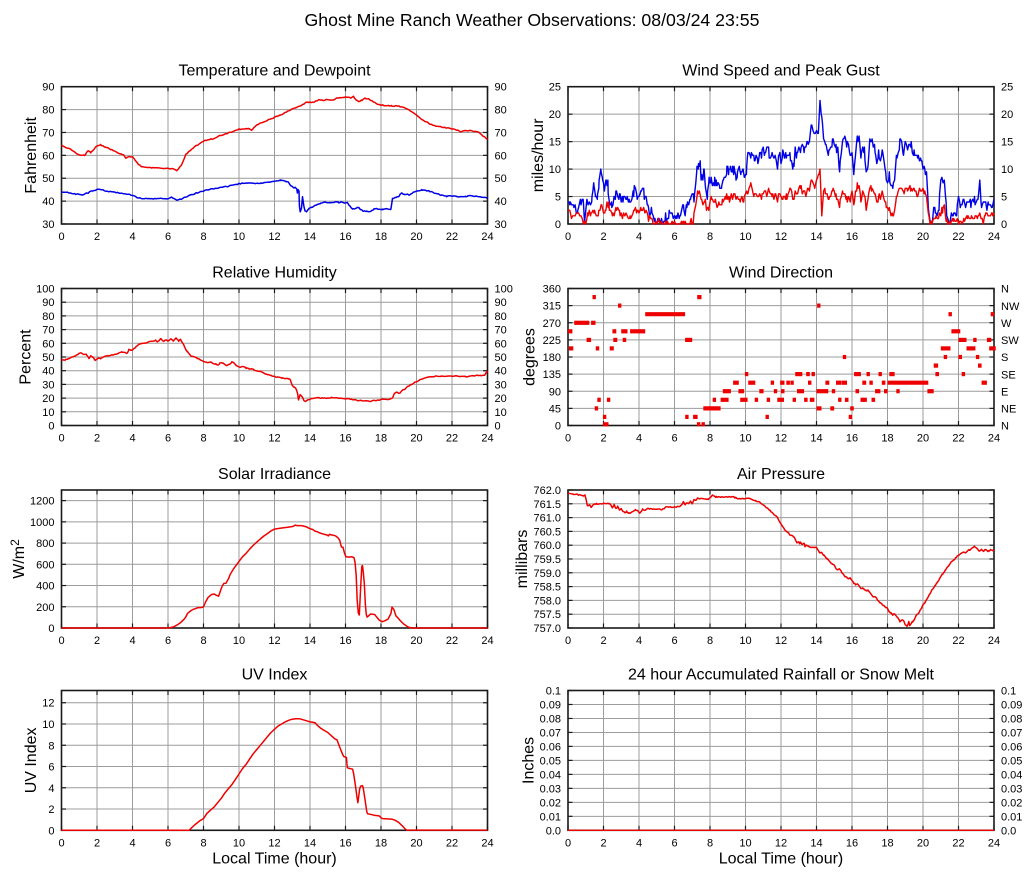 This screenshot has width=1027, height=878. Describe the element at coordinates (547, 574) in the screenshot. I see `svg-text: 759.0` at that location.